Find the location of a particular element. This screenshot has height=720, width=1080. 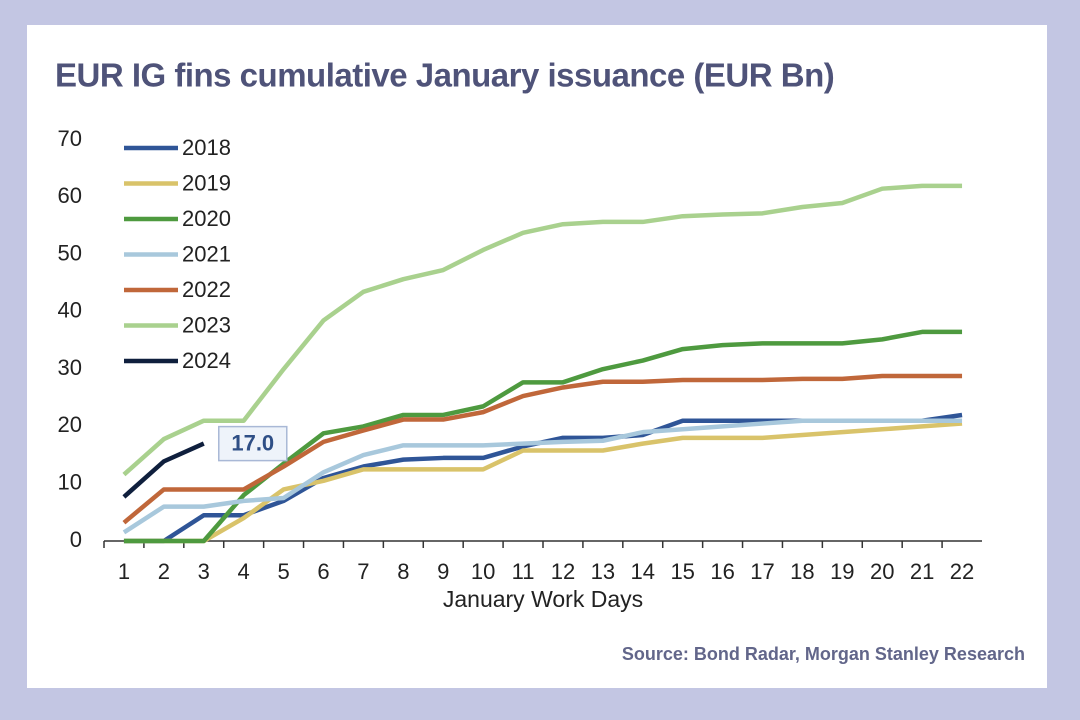

x-tick-label: 14 is located at coordinates (643, 571).